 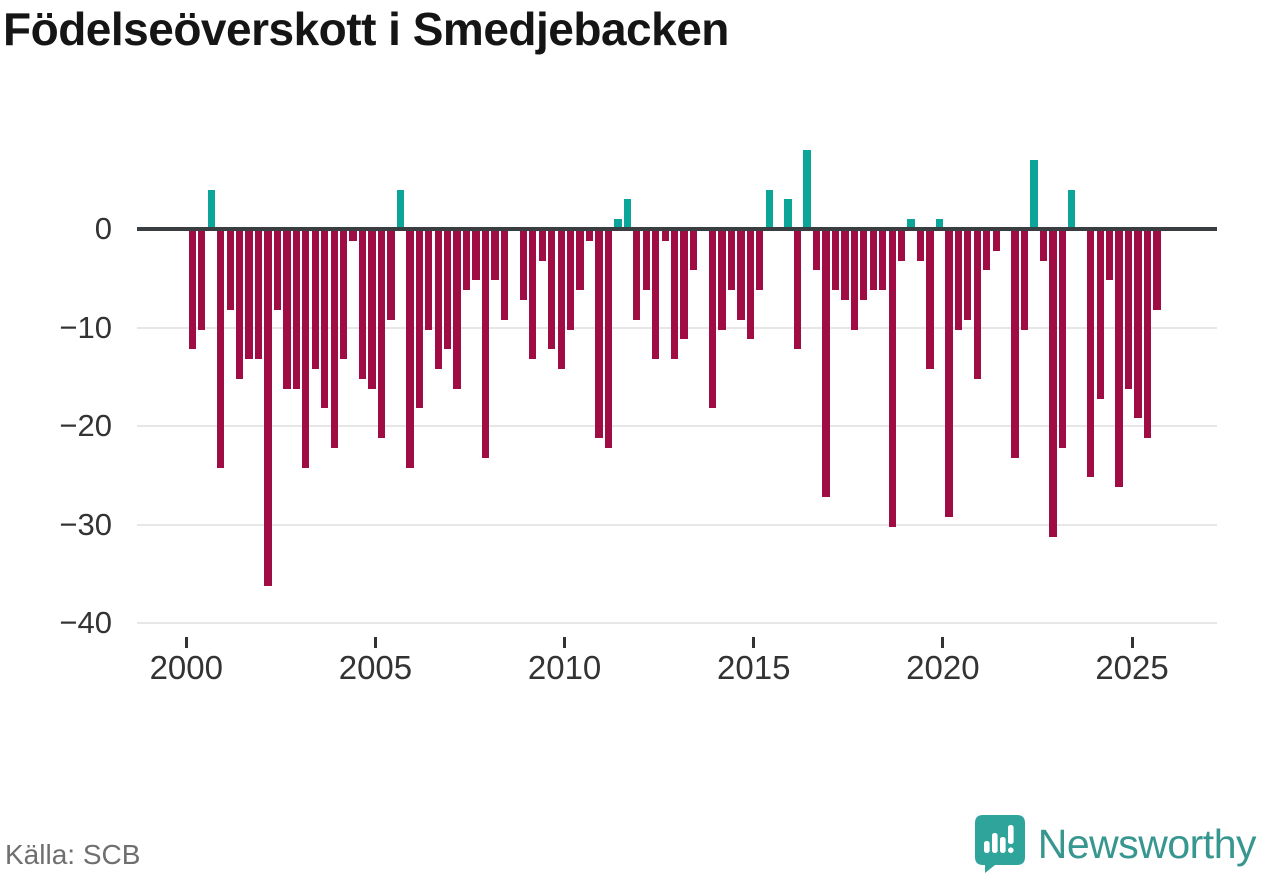 I want to click on chart-bar-2003-Q3, so click(x=325, y=320).